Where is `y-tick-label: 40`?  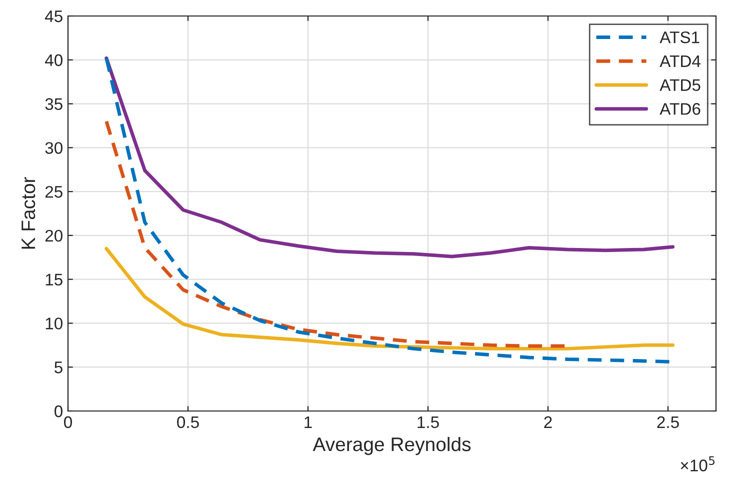
y-tick-label: 40 is located at coordinates (53, 60).